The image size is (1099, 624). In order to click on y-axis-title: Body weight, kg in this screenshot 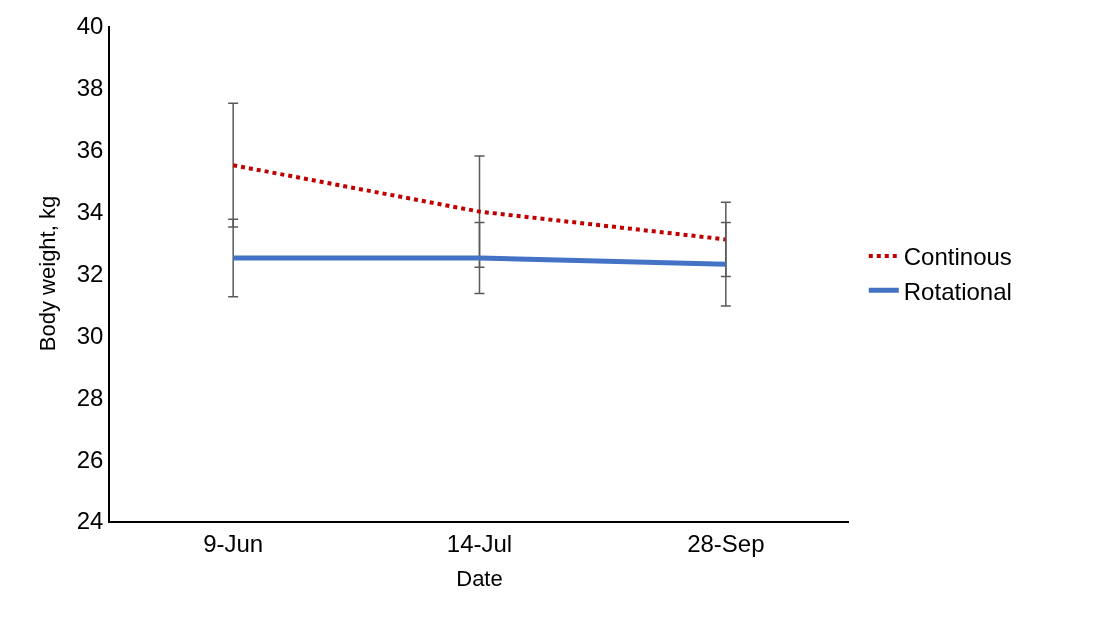, I will do `click(48, 273)`.